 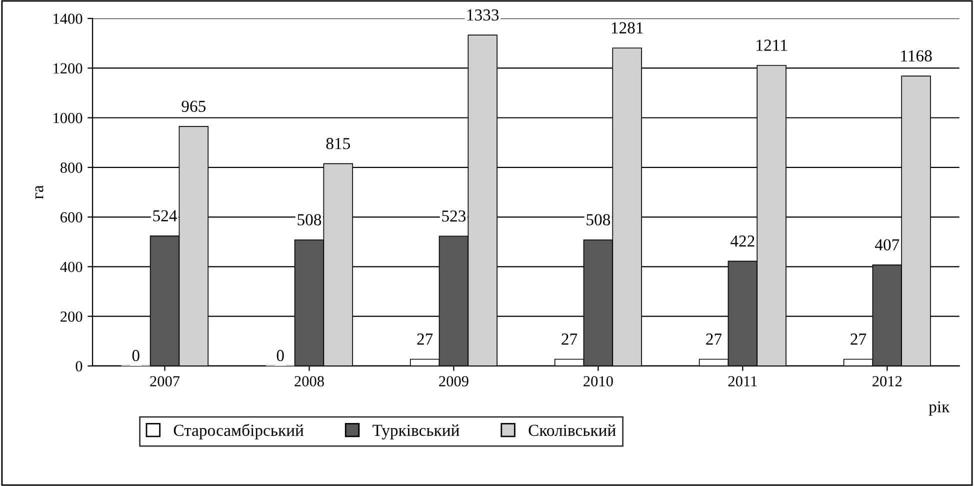 I want to click on data-label: 1168, so click(x=916, y=56).